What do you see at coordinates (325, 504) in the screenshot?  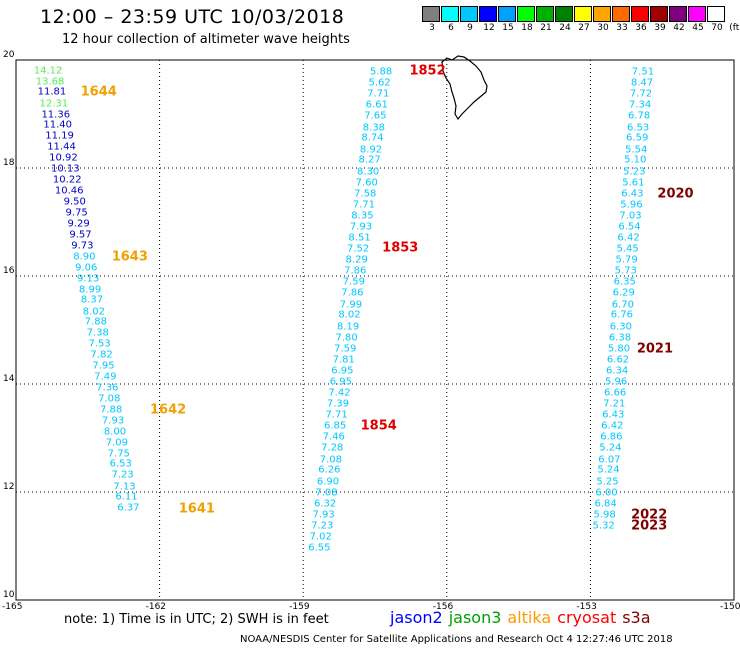 I see `wave-height-value: 6.32` at bounding box center [325, 504].